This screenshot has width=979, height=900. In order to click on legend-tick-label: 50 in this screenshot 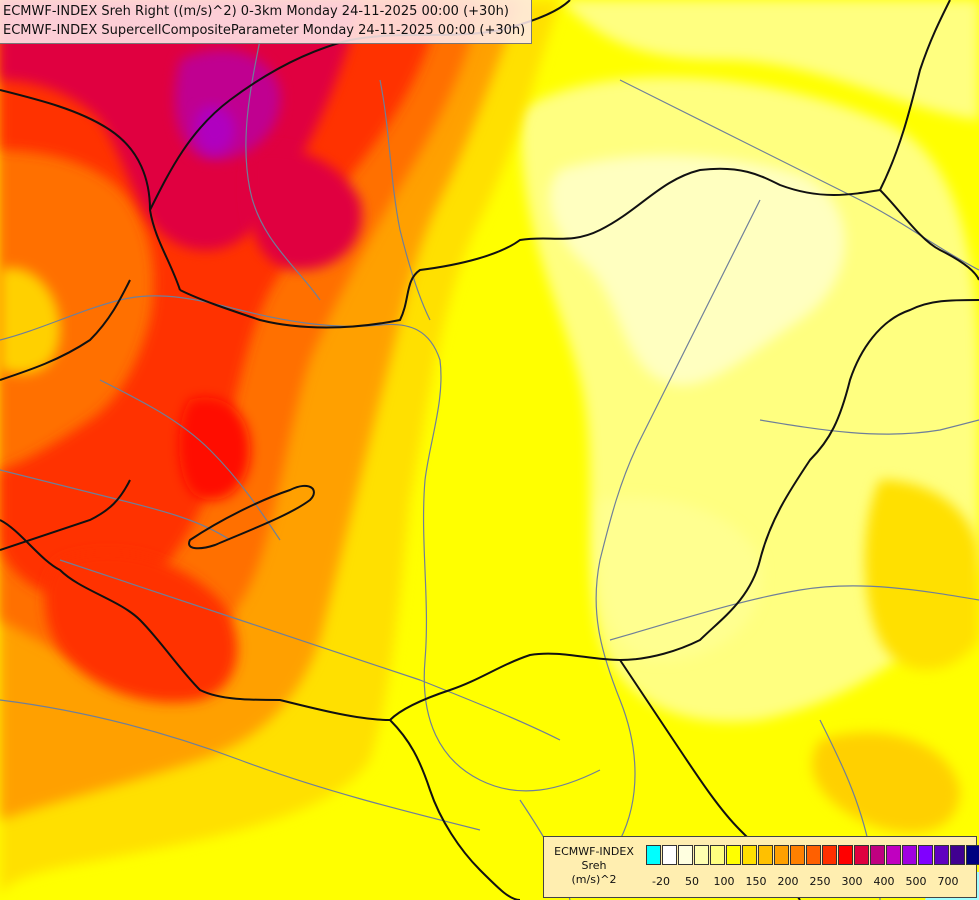, I will do `click(692, 881)`.